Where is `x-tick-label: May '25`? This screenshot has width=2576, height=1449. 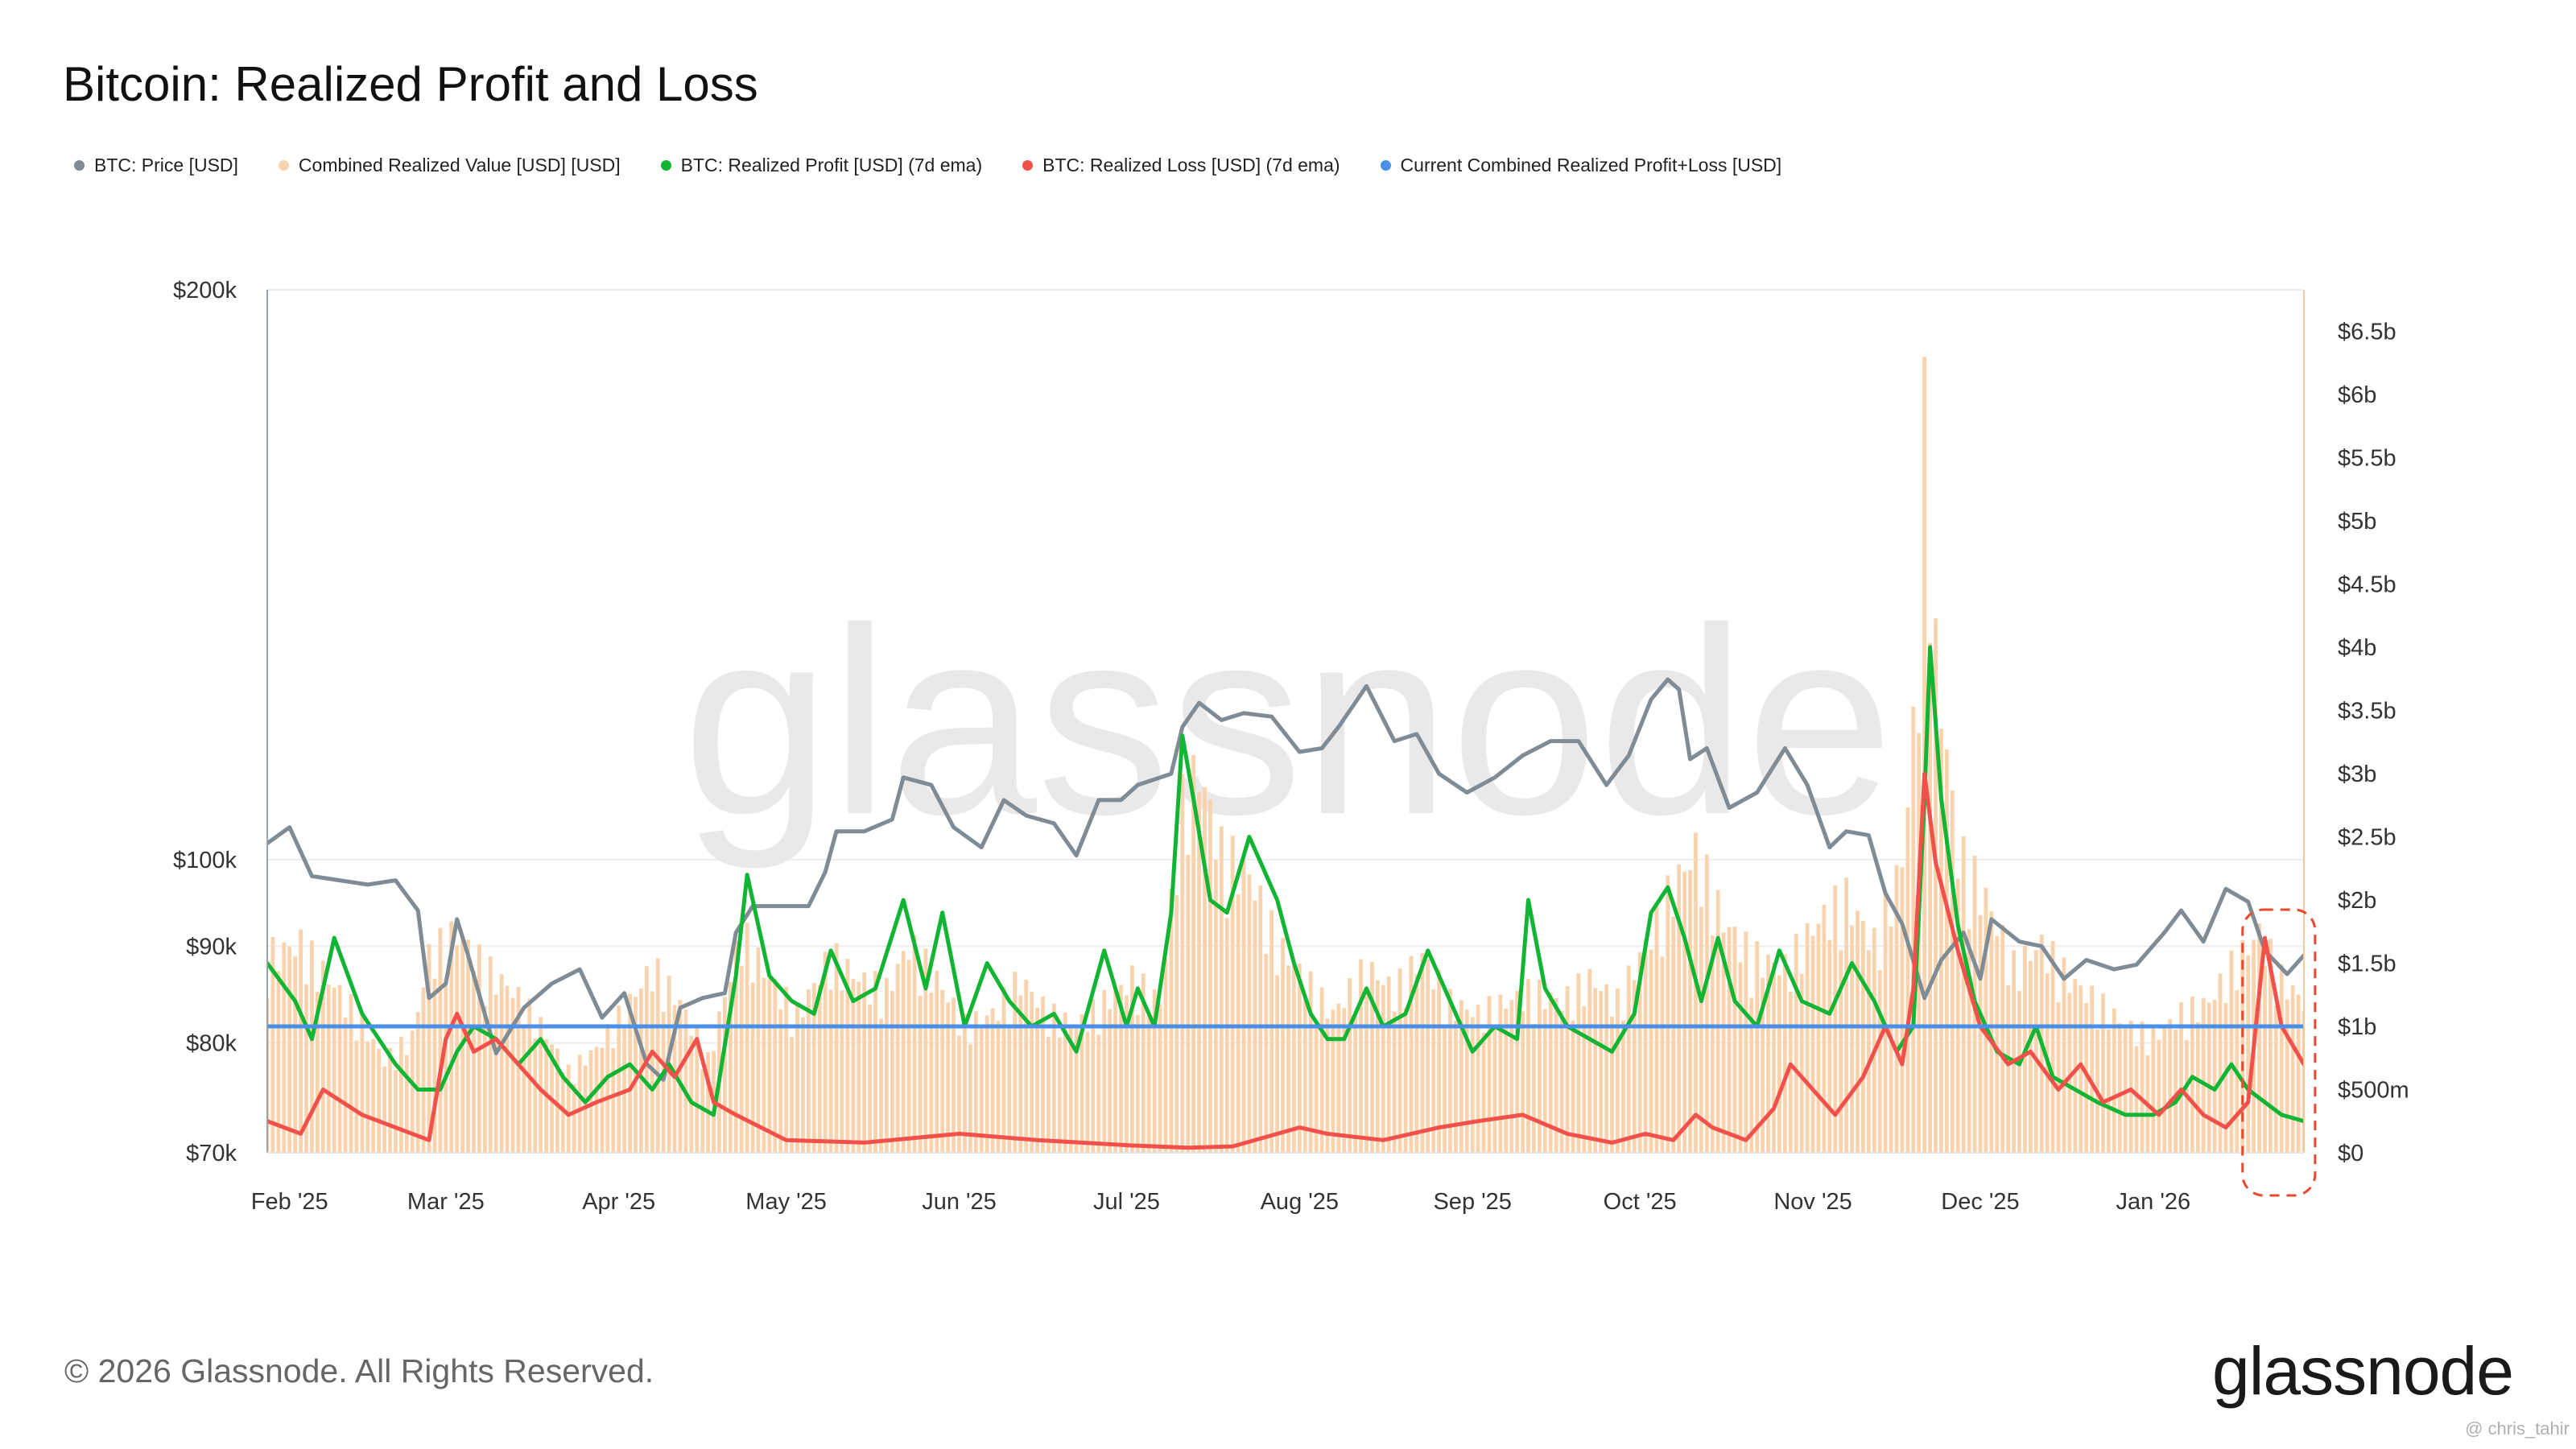 x-tick-label: May '25 is located at coordinates (786, 1202).